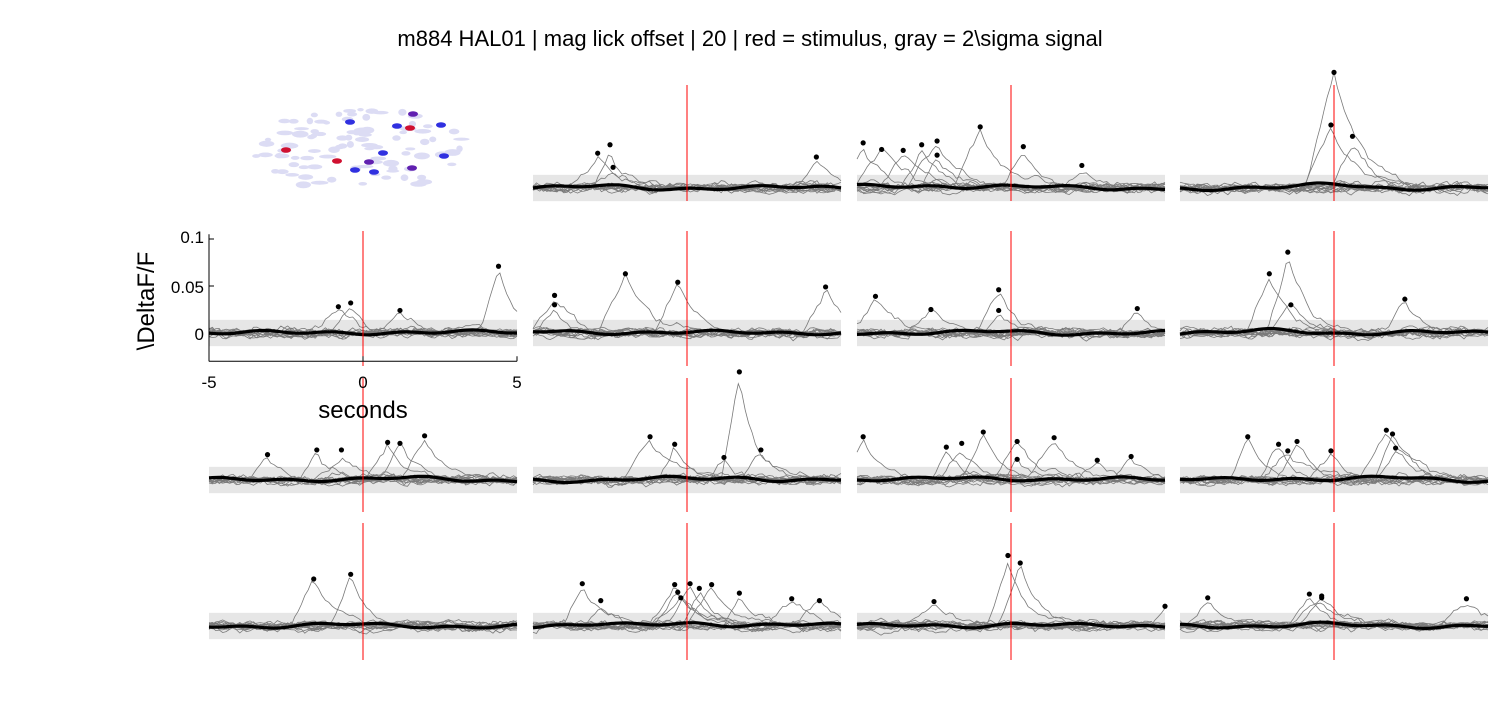  What do you see at coordinates (362, 382) in the screenshot?
I see `x-tick-label: 0` at bounding box center [362, 382].